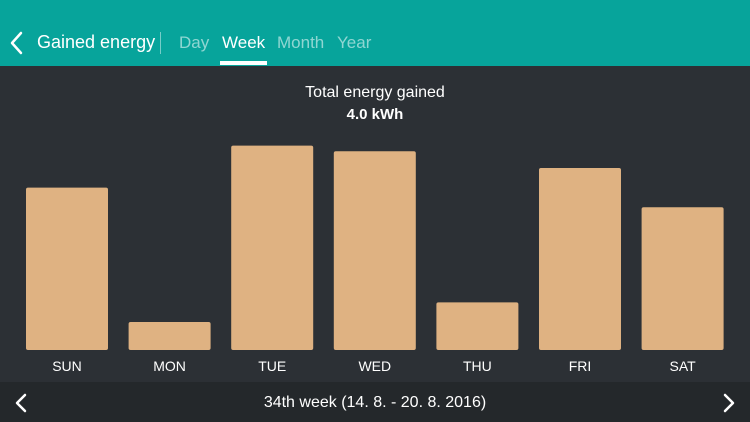  I want to click on chevron-right-icon, so click(729, 403).